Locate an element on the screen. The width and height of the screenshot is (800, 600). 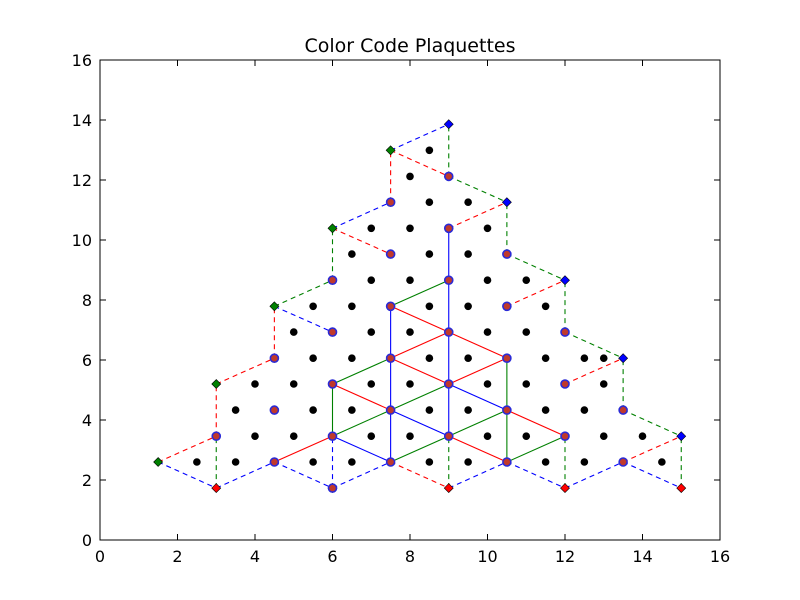
x-tick-label: 2 is located at coordinates (177, 556).